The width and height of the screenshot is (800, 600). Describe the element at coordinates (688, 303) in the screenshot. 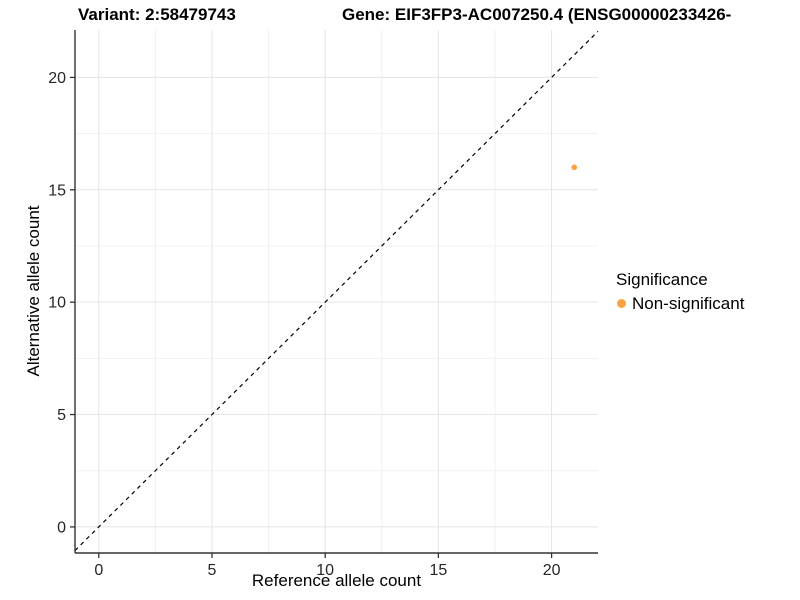

I see `legend-item-label: Non-significant` at that location.